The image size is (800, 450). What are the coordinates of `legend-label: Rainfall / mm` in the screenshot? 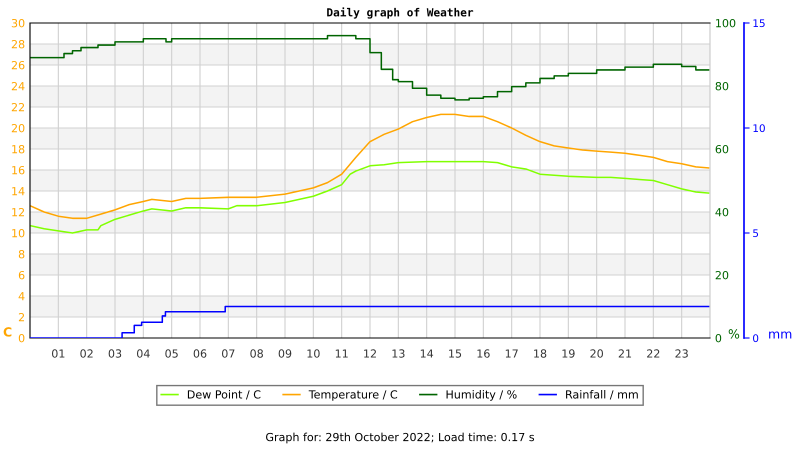 It's located at (602, 395).